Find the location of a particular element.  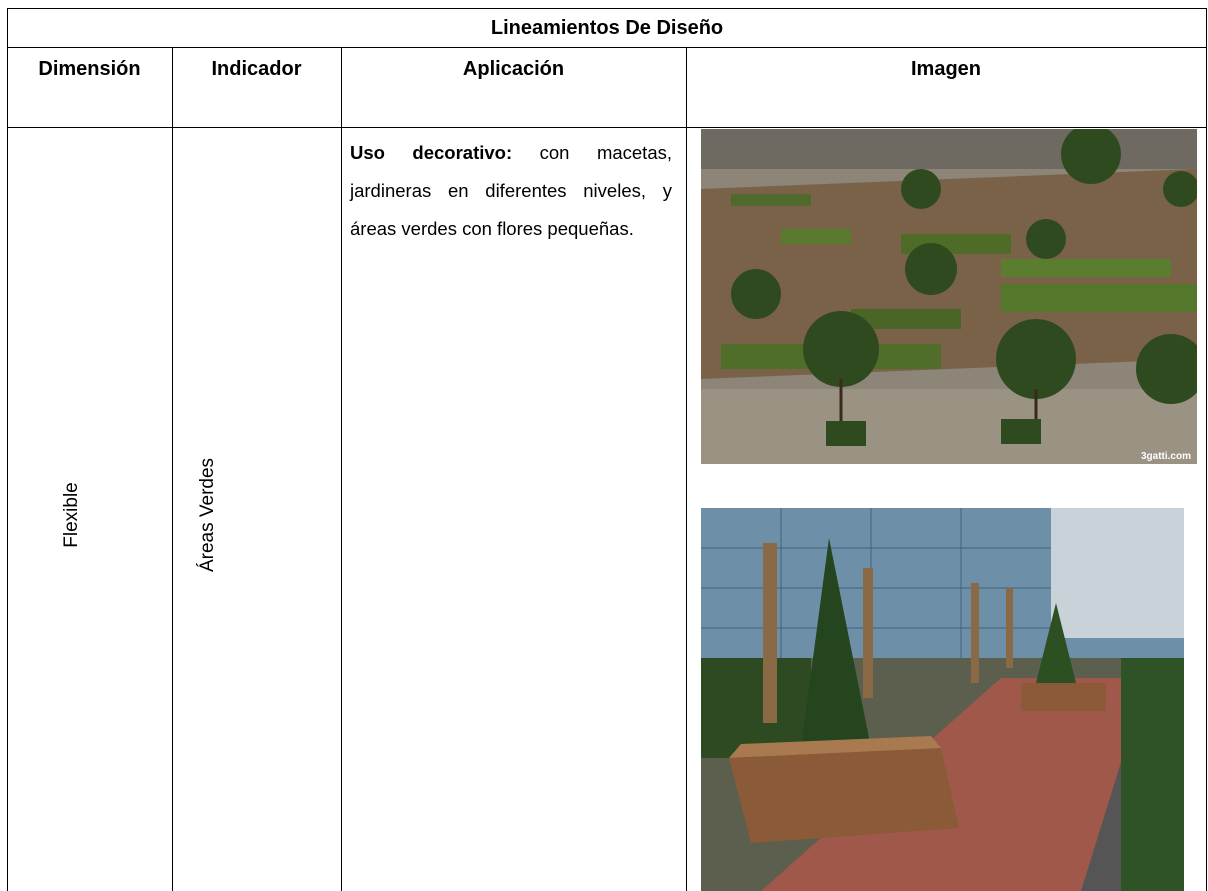

indicator: Áreas Verdes is located at coordinates (207, 515).